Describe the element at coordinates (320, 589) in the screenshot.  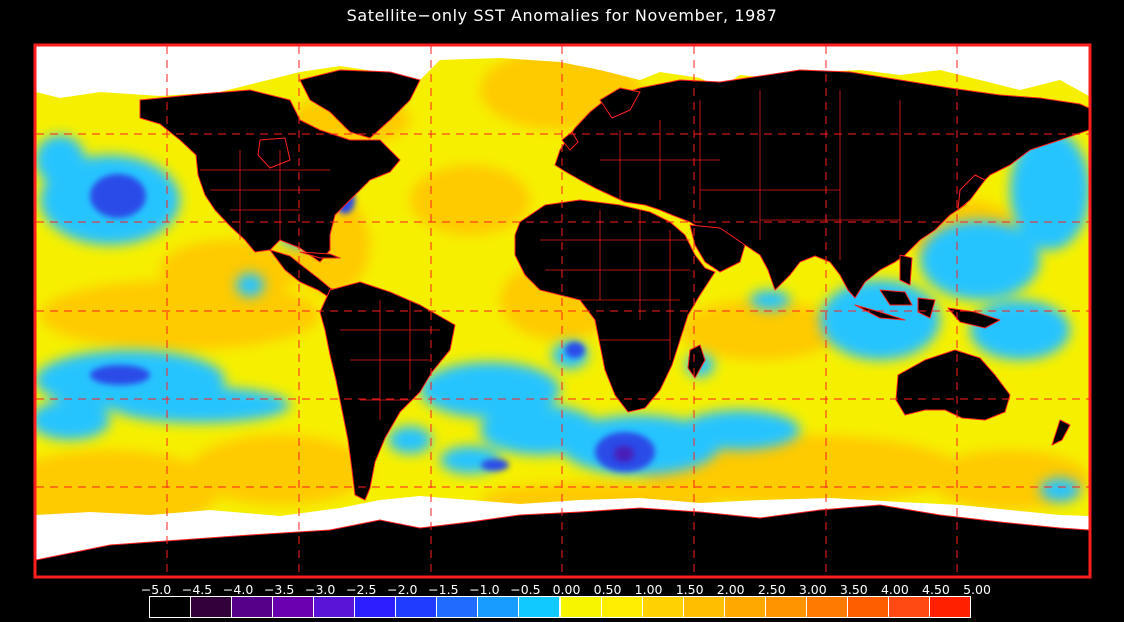
I see `colorbar-tick-label: −3.0` at that location.